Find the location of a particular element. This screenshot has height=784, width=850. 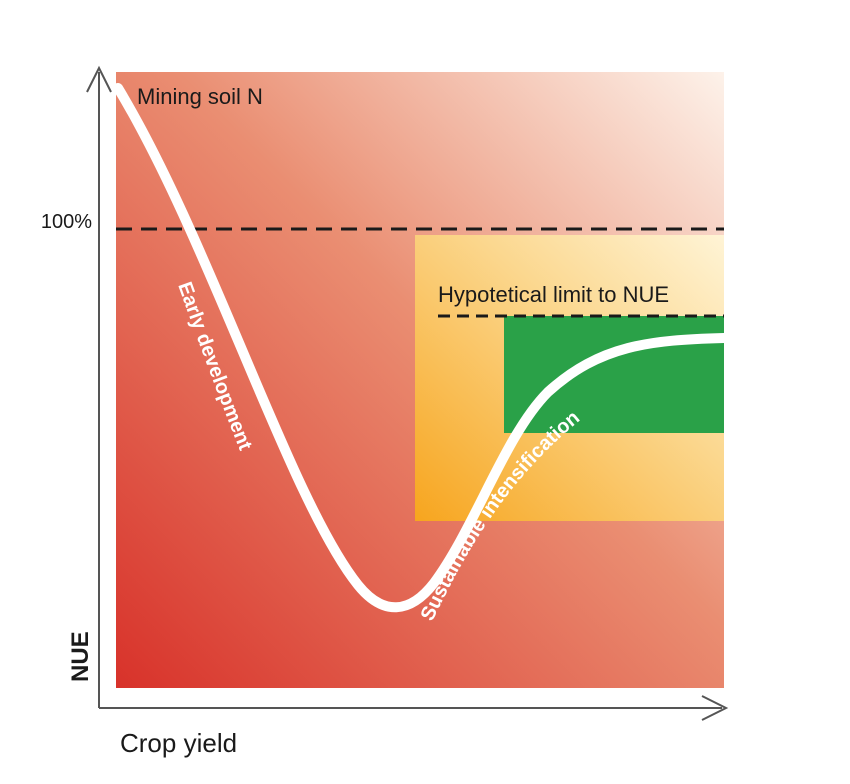

y-axis-label: NUE is located at coordinates (80, 656).